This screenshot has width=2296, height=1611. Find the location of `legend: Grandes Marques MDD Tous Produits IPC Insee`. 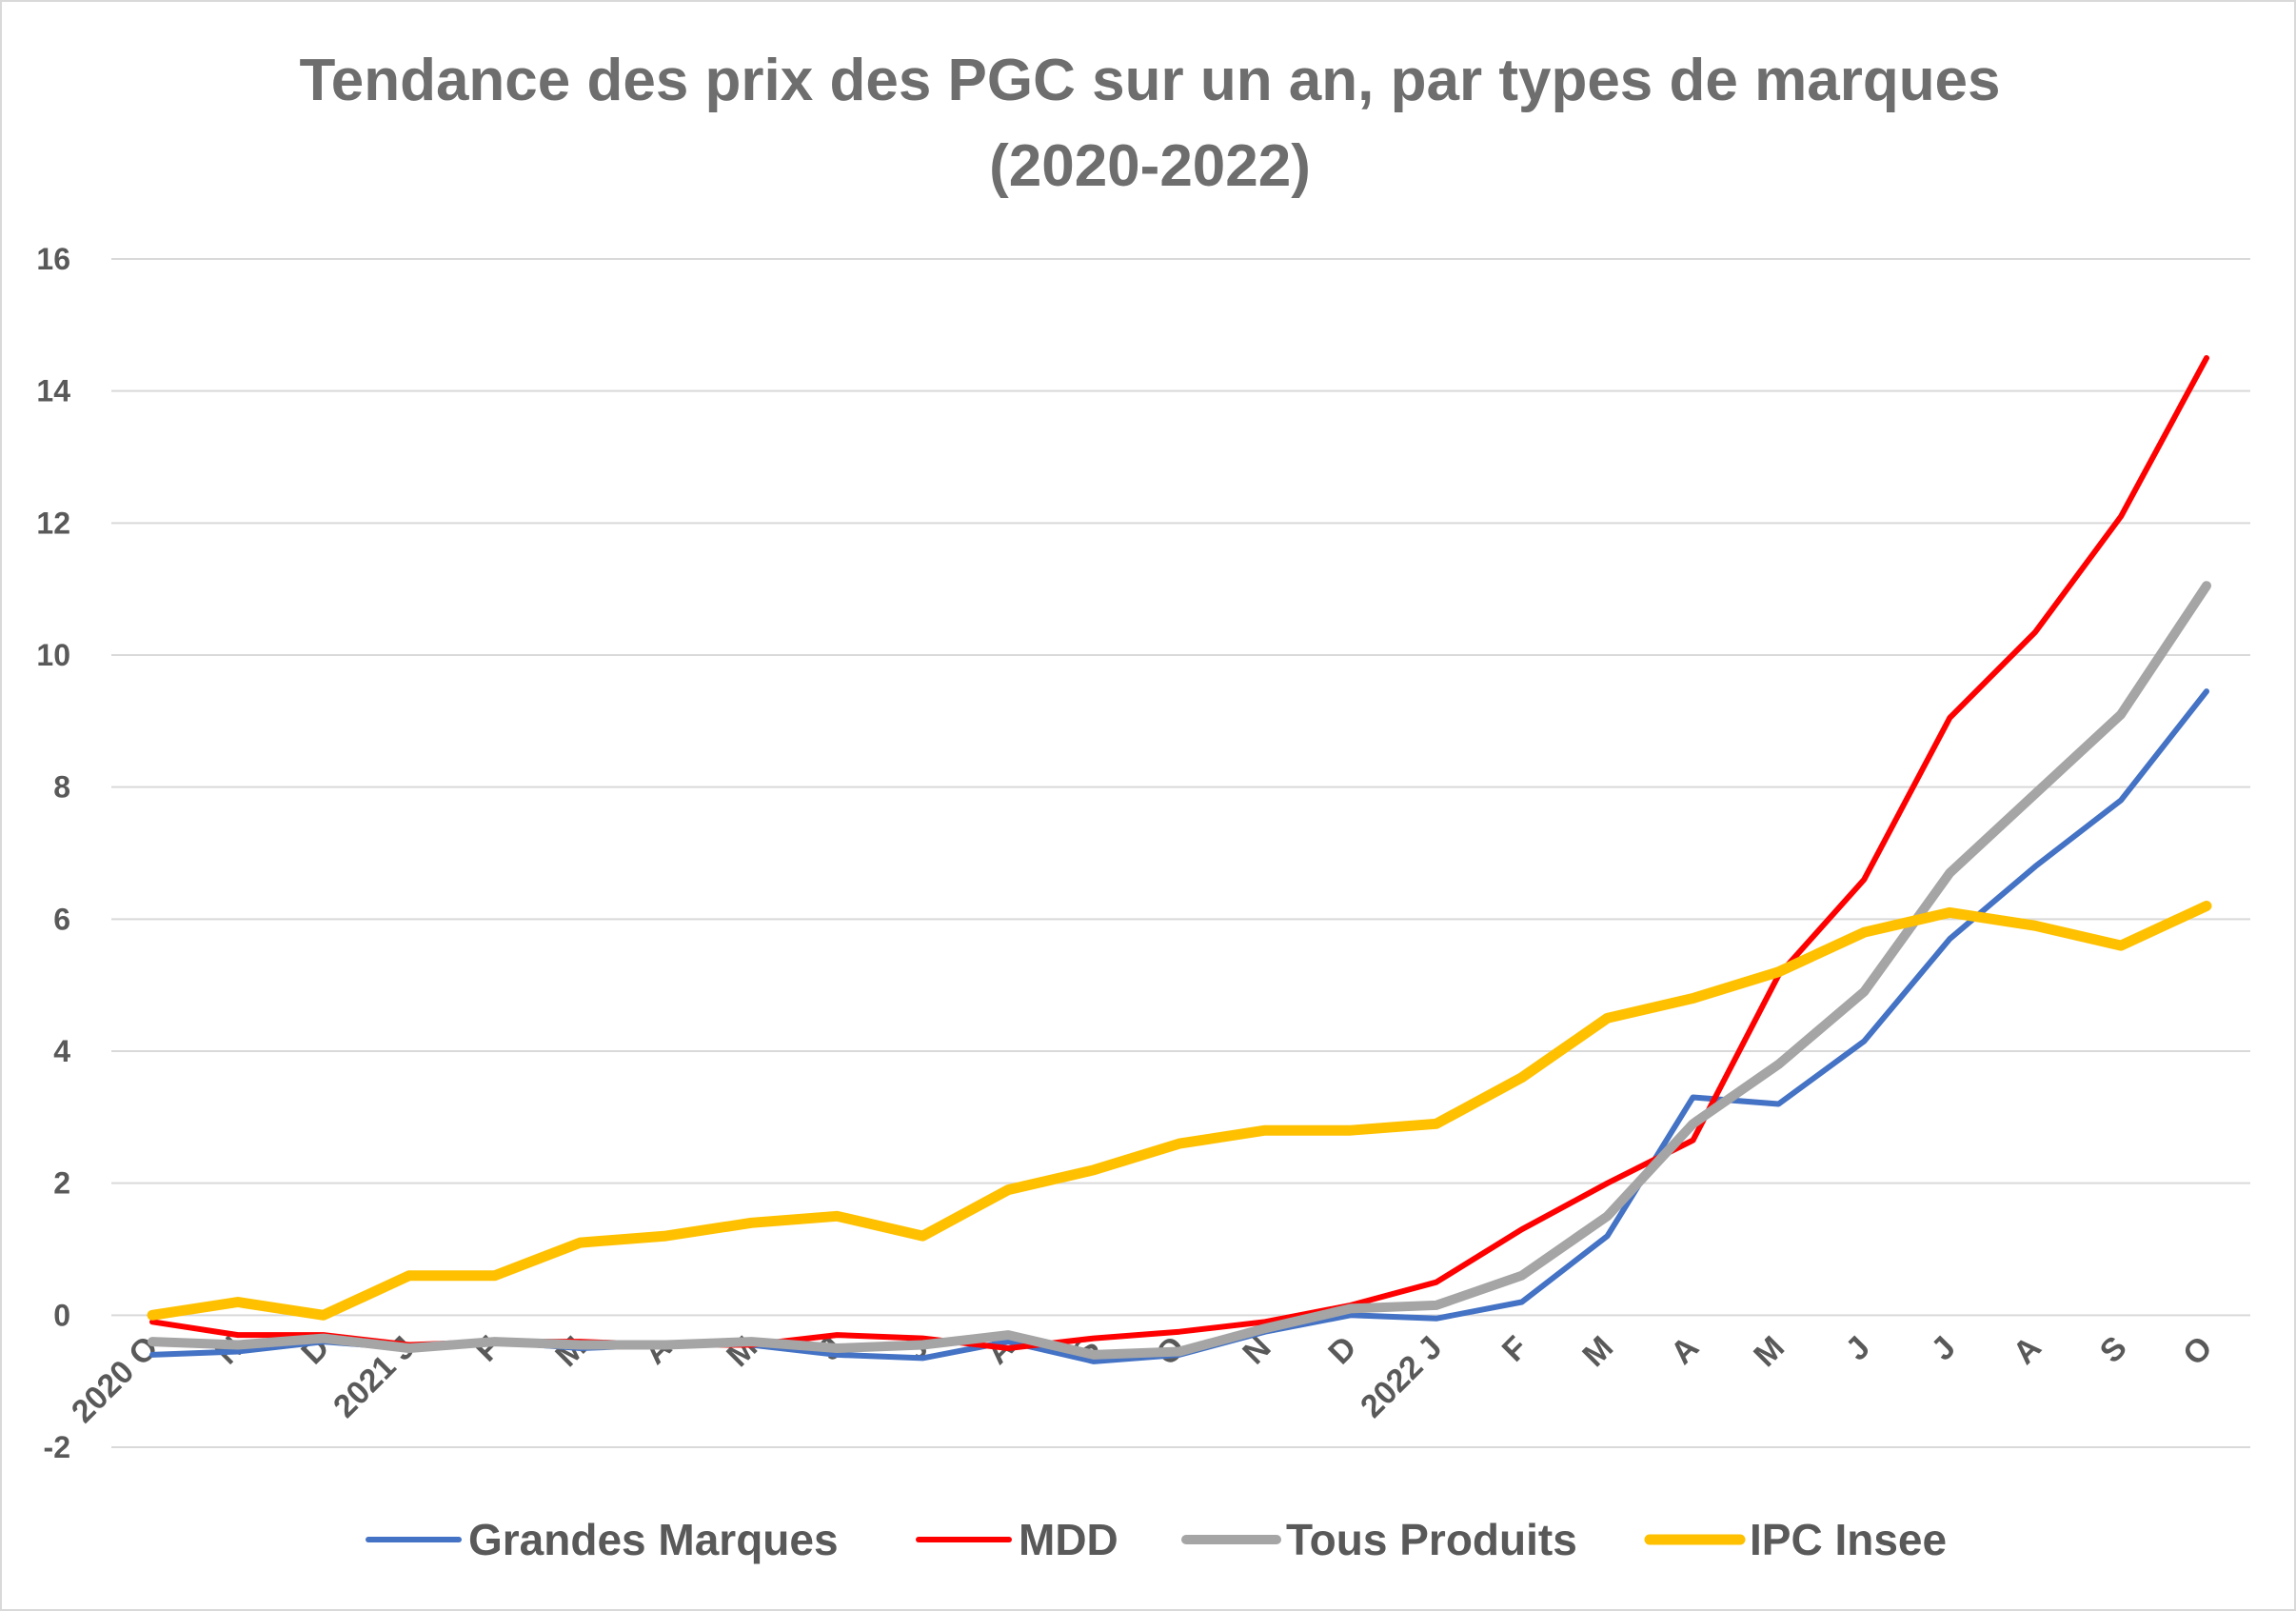

legend: Grandes Marques MDD Tous Produits IPC Insee is located at coordinates (1156, 1539).